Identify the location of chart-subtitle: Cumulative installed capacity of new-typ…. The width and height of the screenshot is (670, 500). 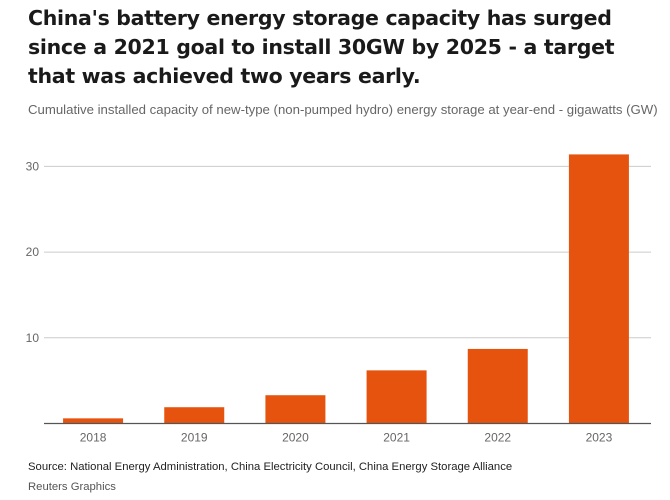
(343, 109).